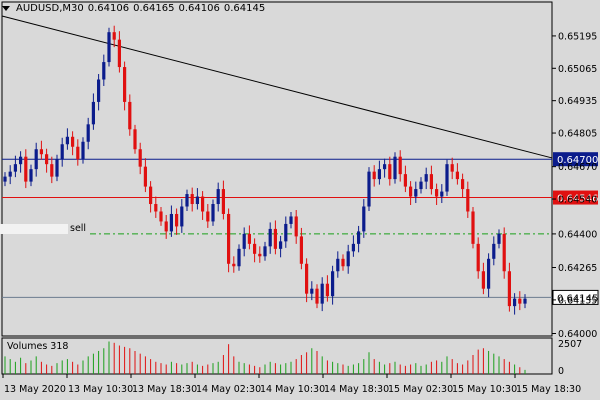 This screenshot has width=600, height=400. I want to click on volume-panel-border, so click(277, 356).